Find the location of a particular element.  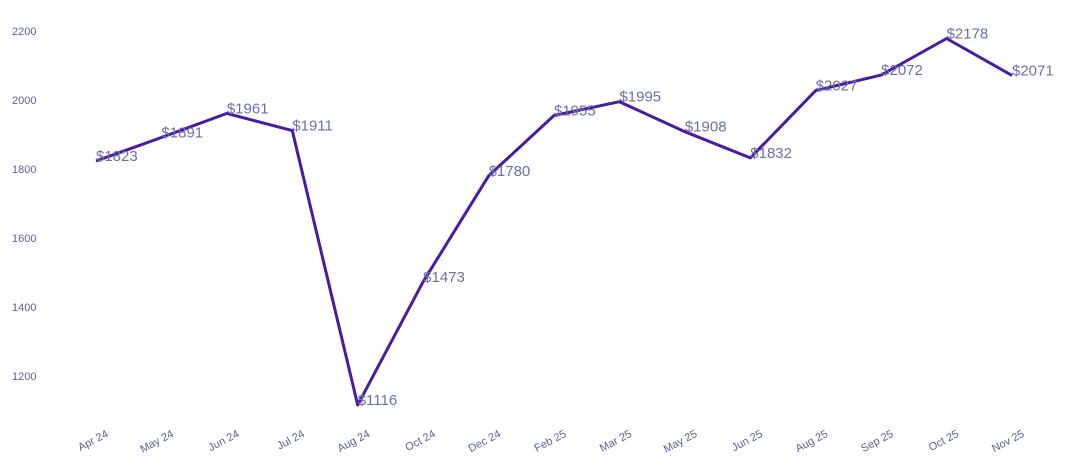

data-label: $1911 is located at coordinates (312, 126).